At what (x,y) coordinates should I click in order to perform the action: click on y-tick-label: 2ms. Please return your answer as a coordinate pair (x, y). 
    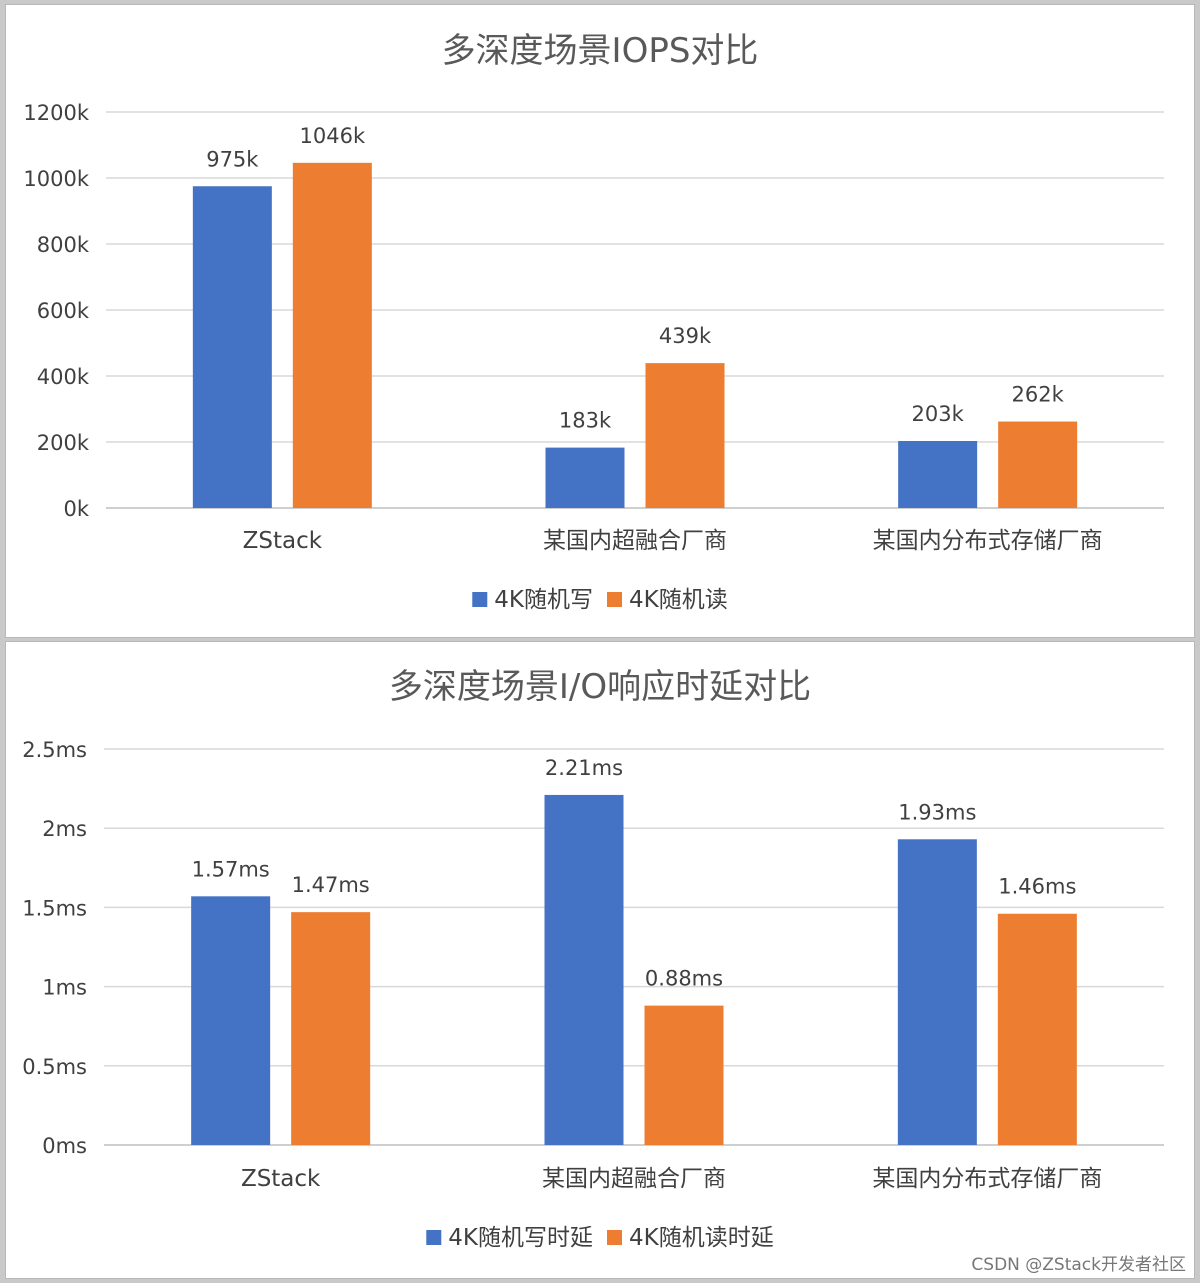
    Looking at the image, I should click on (64, 829).